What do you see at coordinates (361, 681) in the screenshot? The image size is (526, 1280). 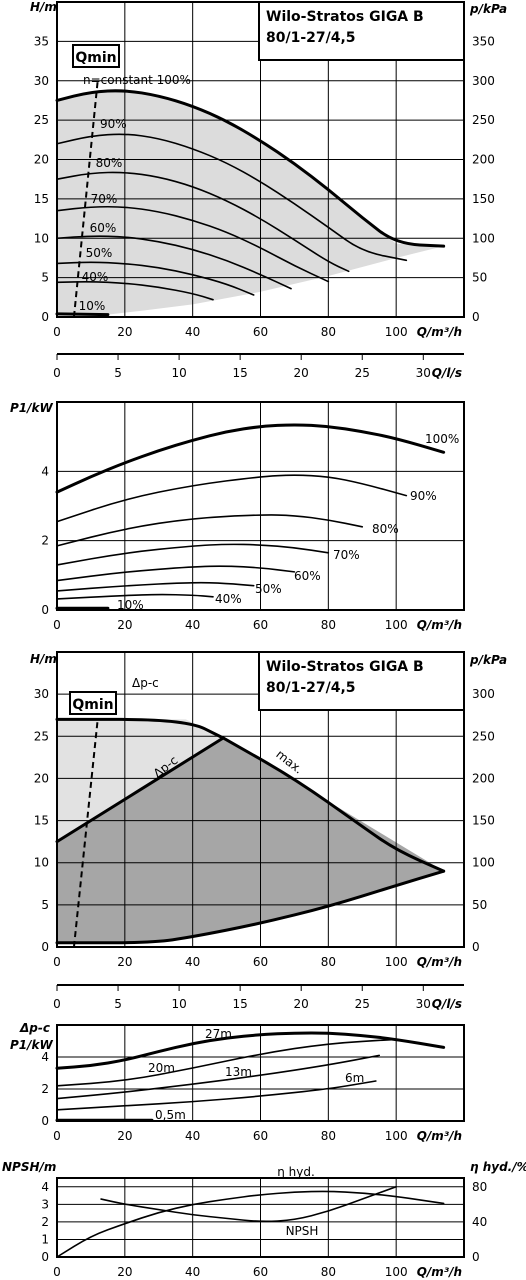 I see `hq_dpc-title-box` at bounding box center [361, 681].